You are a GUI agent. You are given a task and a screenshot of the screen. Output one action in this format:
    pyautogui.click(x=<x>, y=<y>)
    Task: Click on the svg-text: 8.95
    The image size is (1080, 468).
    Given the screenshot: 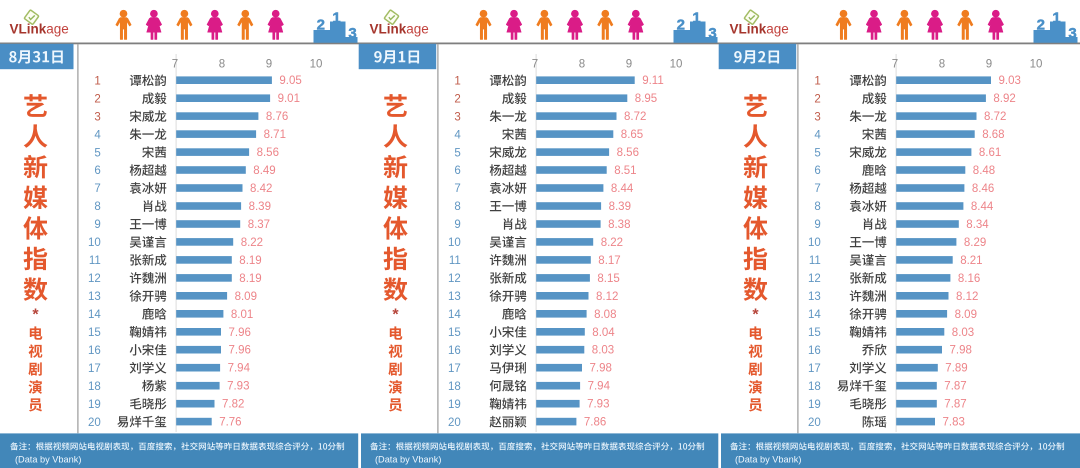 What is the action you would take?
    pyautogui.click(x=646, y=99)
    